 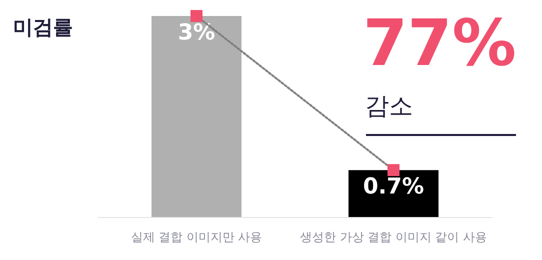 What do you see at coordinates (394, 237) in the screenshot?
I see `x-tick-label: 생성한 가상 결합 이미지 같이 사용` at bounding box center [394, 237].